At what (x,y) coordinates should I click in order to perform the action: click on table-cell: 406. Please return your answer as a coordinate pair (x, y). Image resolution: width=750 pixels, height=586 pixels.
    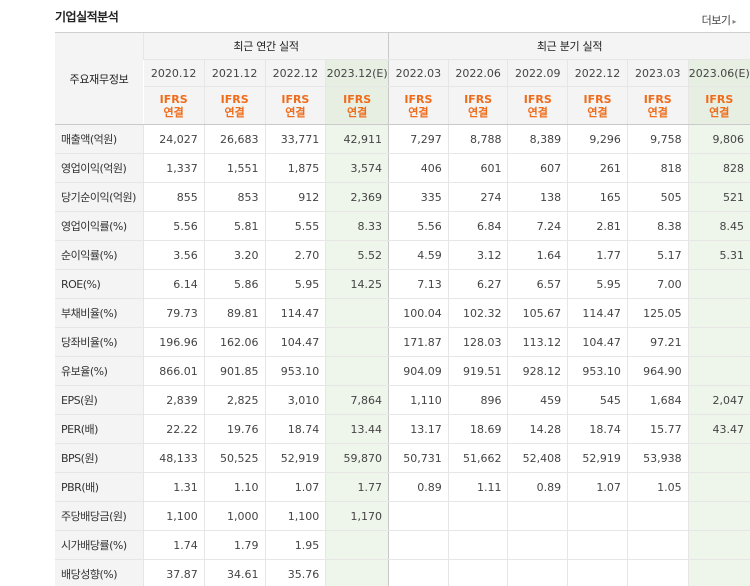
    Looking at the image, I should click on (418, 168).